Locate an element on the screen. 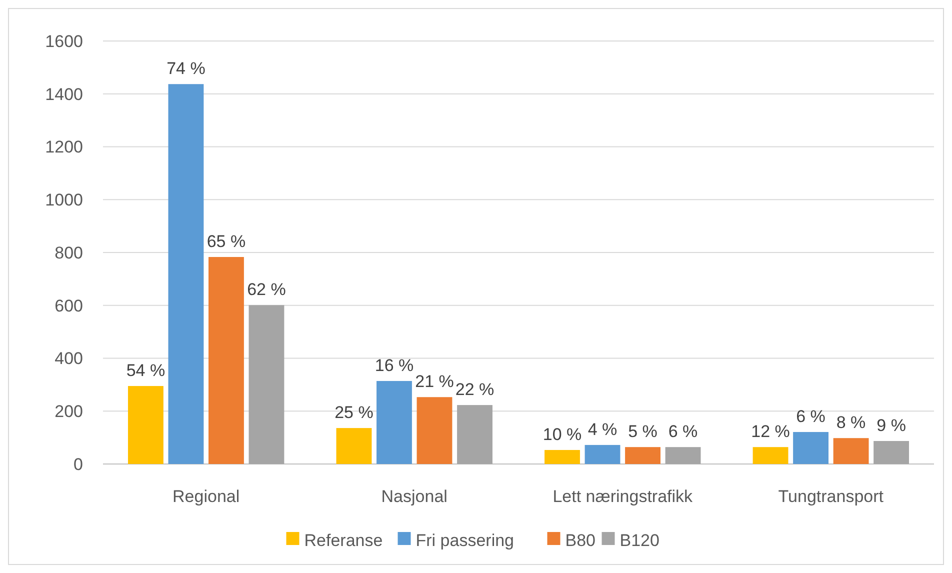 This screenshot has width=952, height=573. y-tick-label: 600 is located at coordinates (68, 306).